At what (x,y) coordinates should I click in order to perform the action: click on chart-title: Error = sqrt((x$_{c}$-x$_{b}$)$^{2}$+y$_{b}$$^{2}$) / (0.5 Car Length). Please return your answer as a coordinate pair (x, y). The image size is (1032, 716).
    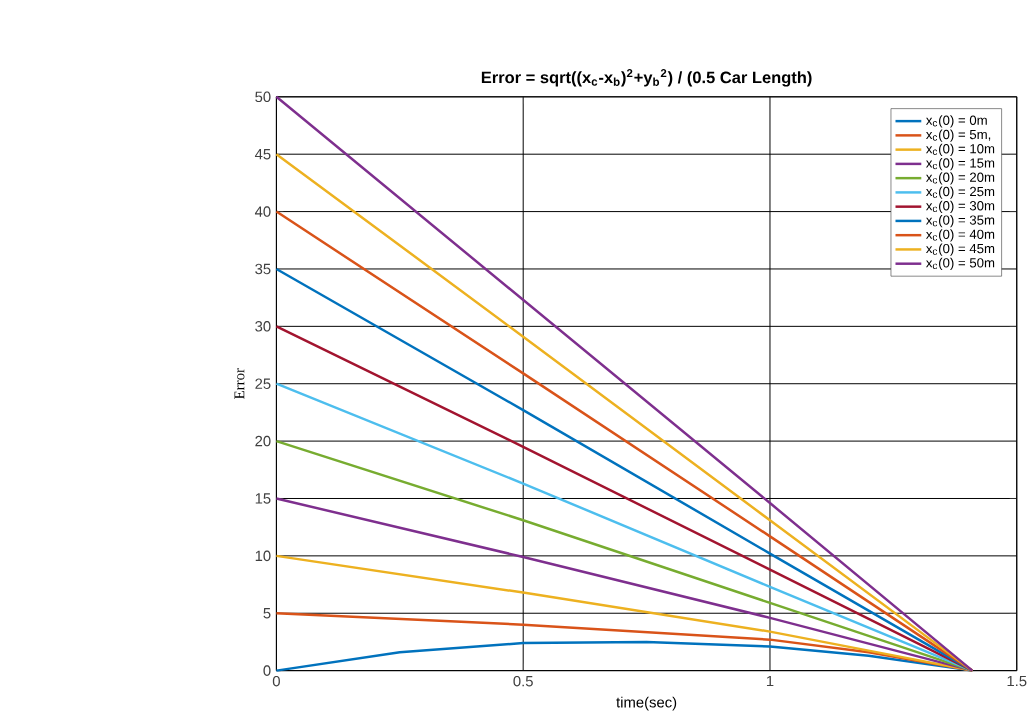
    Looking at the image, I should click on (646, 78).